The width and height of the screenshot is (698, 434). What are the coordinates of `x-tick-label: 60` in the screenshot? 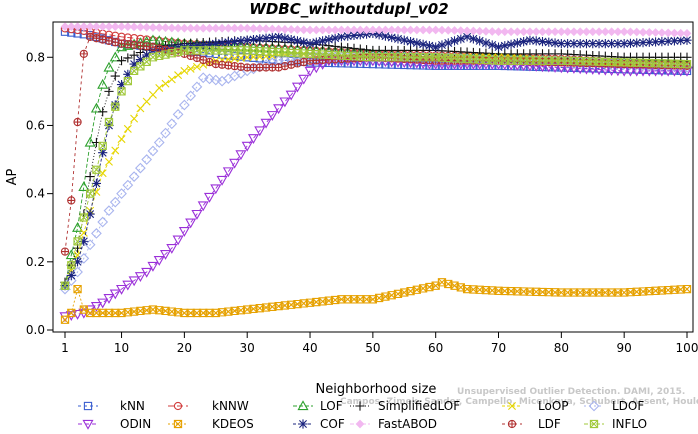 It's located at (435, 348).